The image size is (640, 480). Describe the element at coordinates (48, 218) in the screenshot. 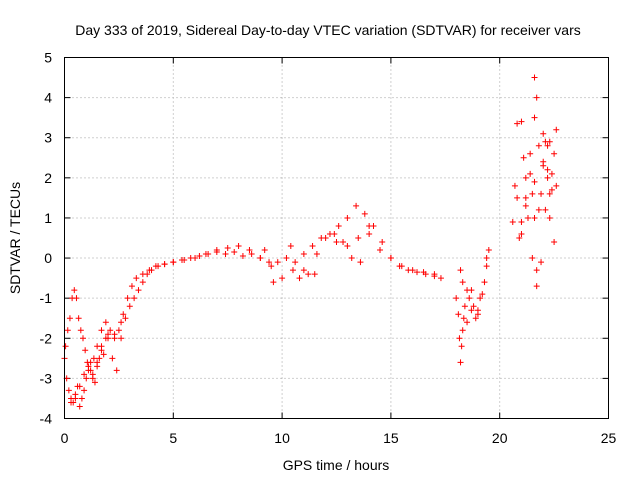

I see `y-tick-label: 1` at that location.